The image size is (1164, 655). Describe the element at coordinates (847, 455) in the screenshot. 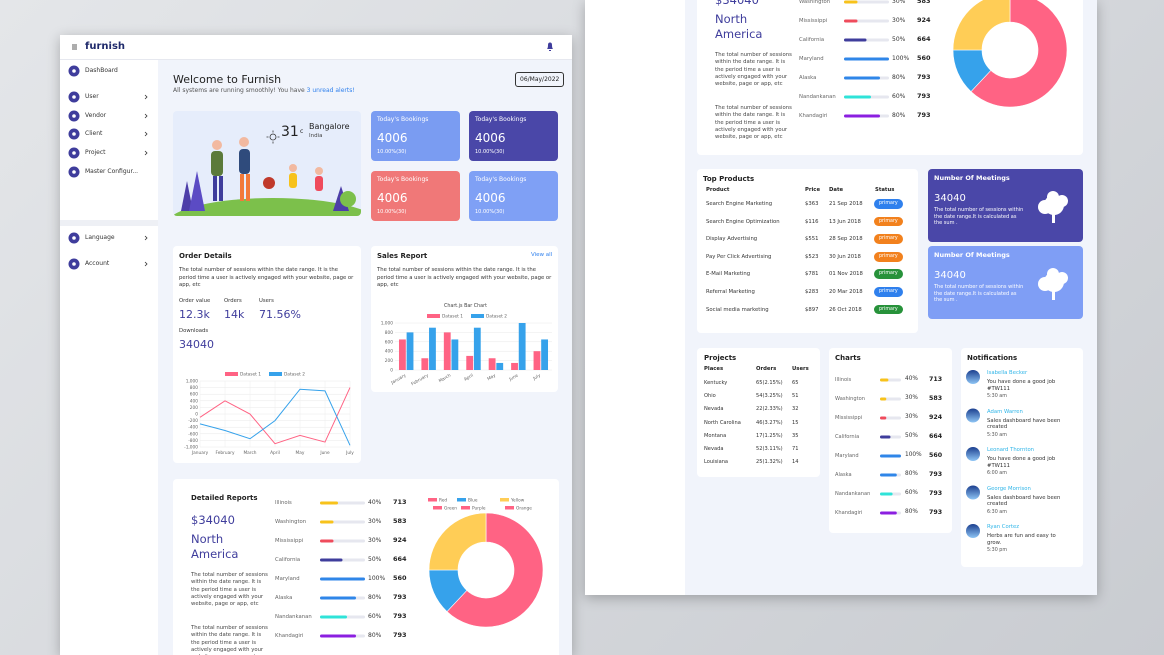

I see `state-name: Maryland` at that location.